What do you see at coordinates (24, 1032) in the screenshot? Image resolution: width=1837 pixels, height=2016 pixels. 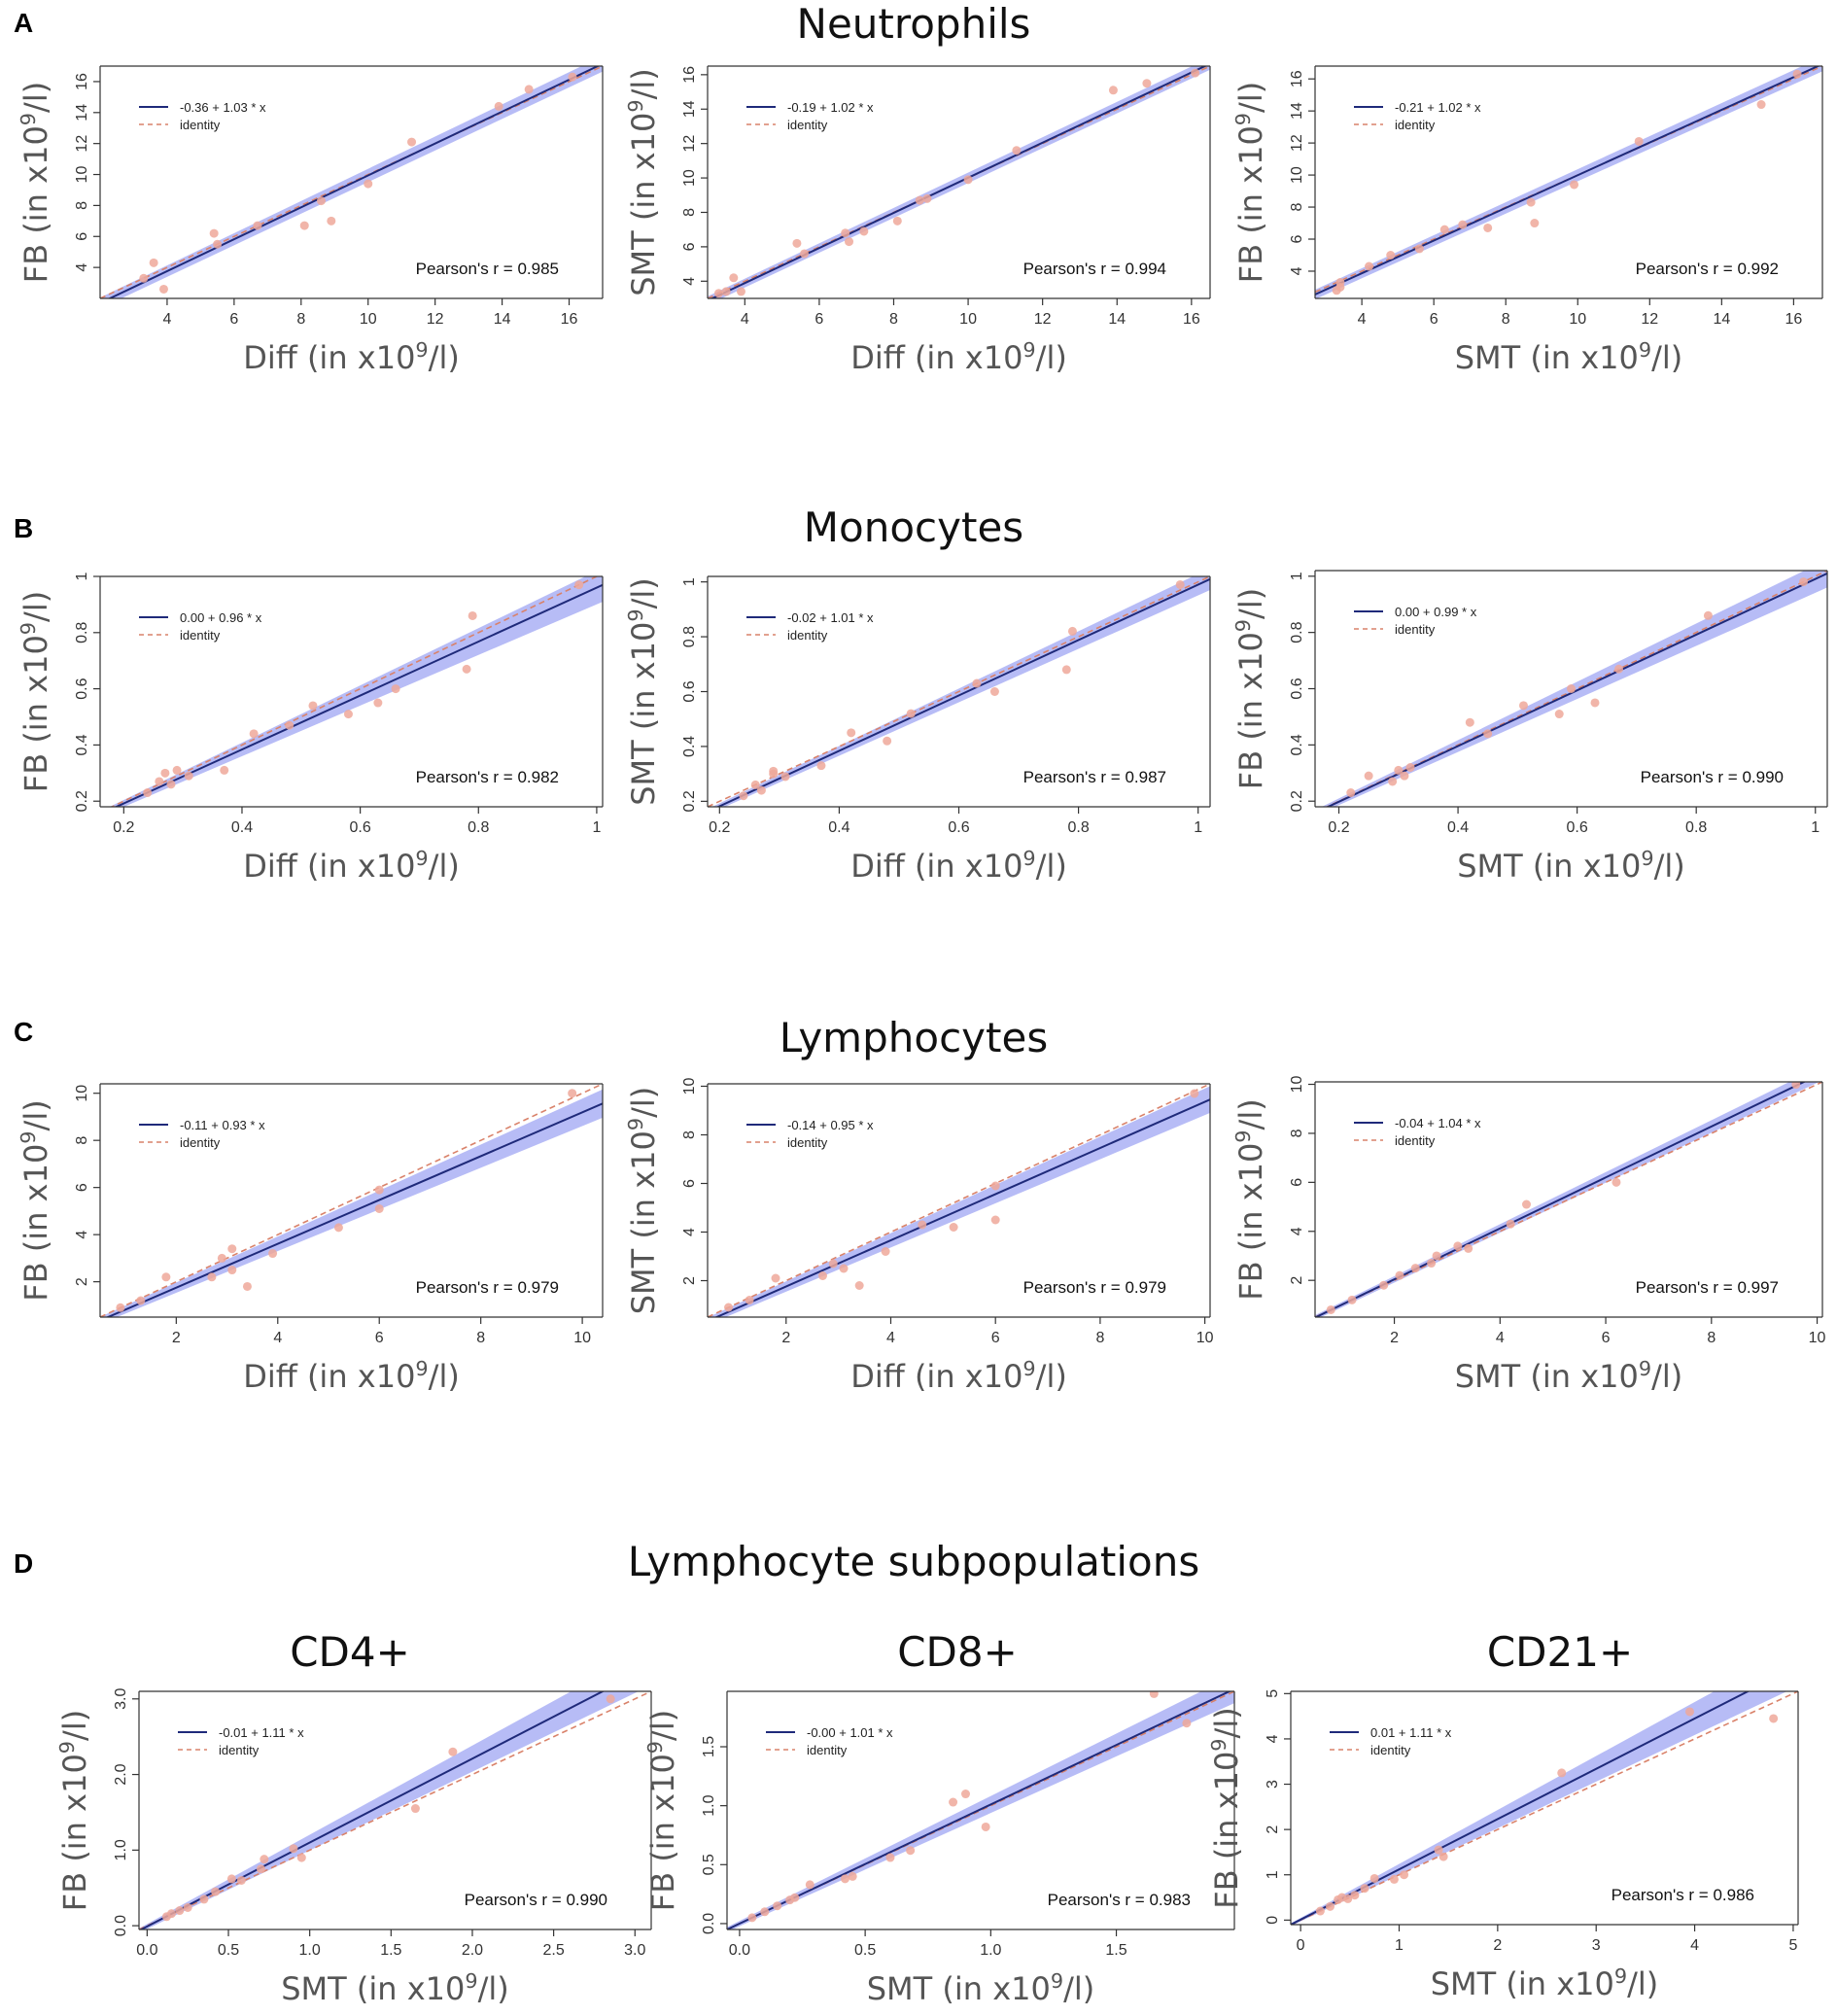 I see `panel-letter-c: C` at bounding box center [24, 1032].